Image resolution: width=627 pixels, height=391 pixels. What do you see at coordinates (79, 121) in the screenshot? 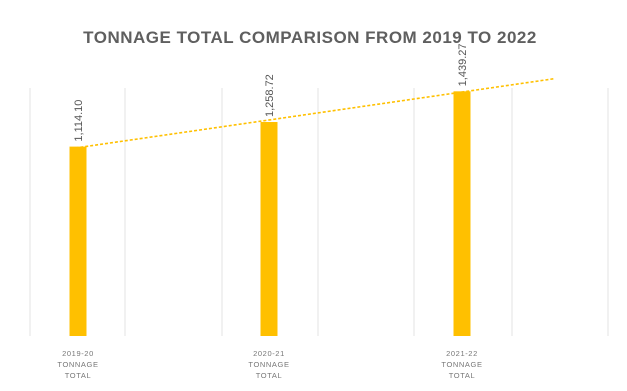
I see `data-label: 1,114.10` at bounding box center [79, 121].